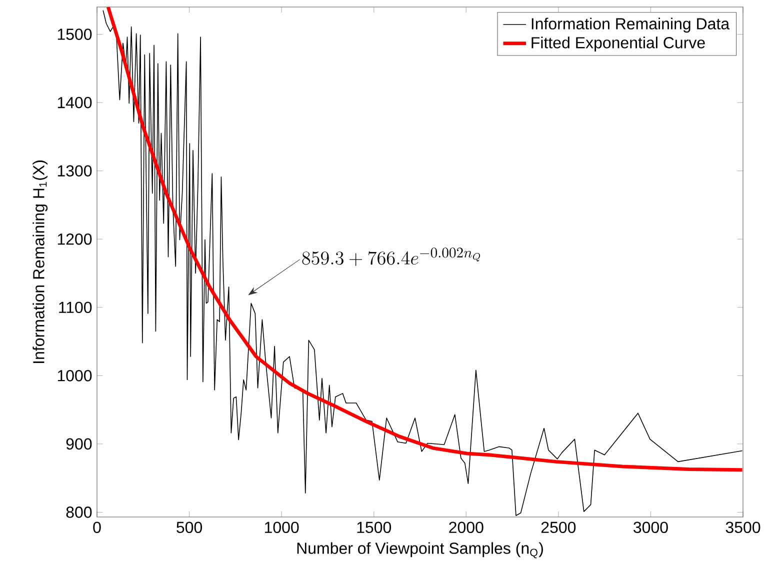 This screenshot has width=767, height=572. What do you see at coordinates (631, 25) in the screenshot?
I see `legend-label: Information Remaining Data` at bounding box center [631, 25].